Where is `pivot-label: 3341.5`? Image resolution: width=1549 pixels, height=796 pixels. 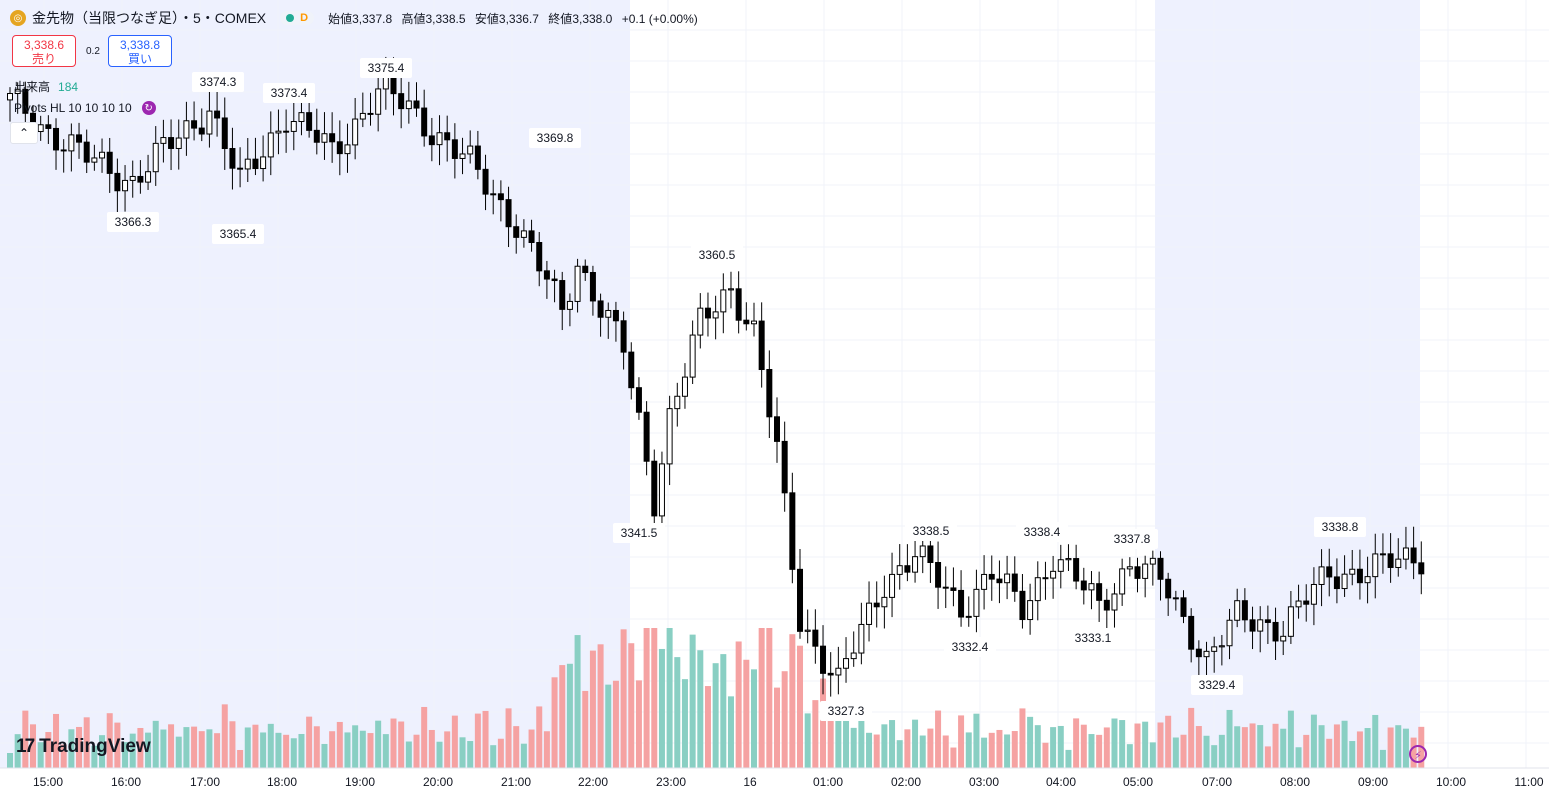 pivot-label: 3341.5 is located at coordinates (639, 533).